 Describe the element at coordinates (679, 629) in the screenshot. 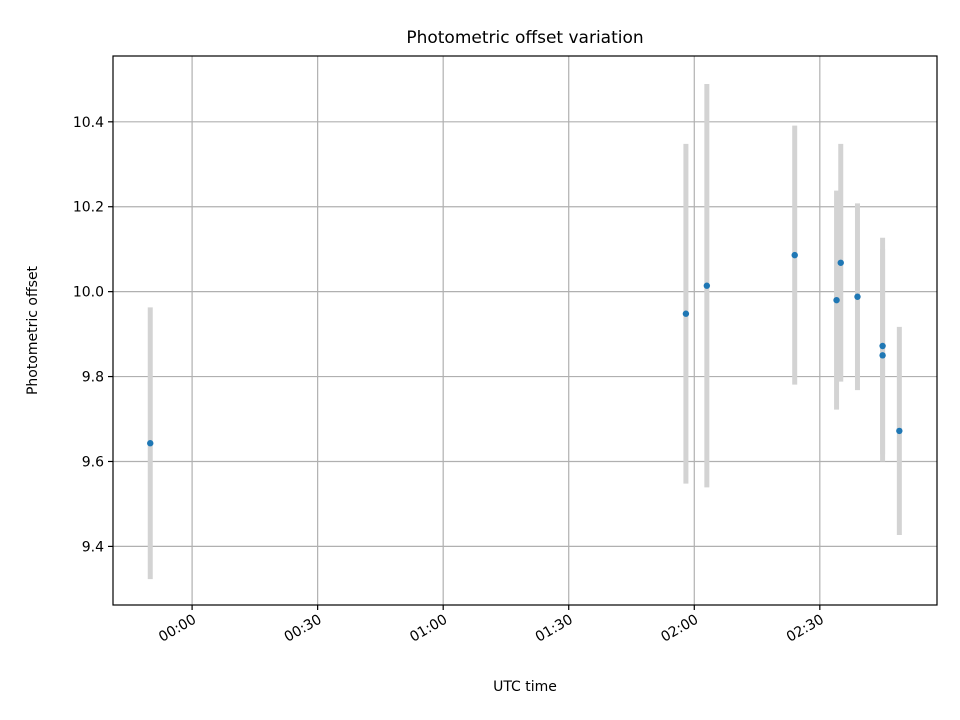

I see `x-tick-label: 02:00` at that location.